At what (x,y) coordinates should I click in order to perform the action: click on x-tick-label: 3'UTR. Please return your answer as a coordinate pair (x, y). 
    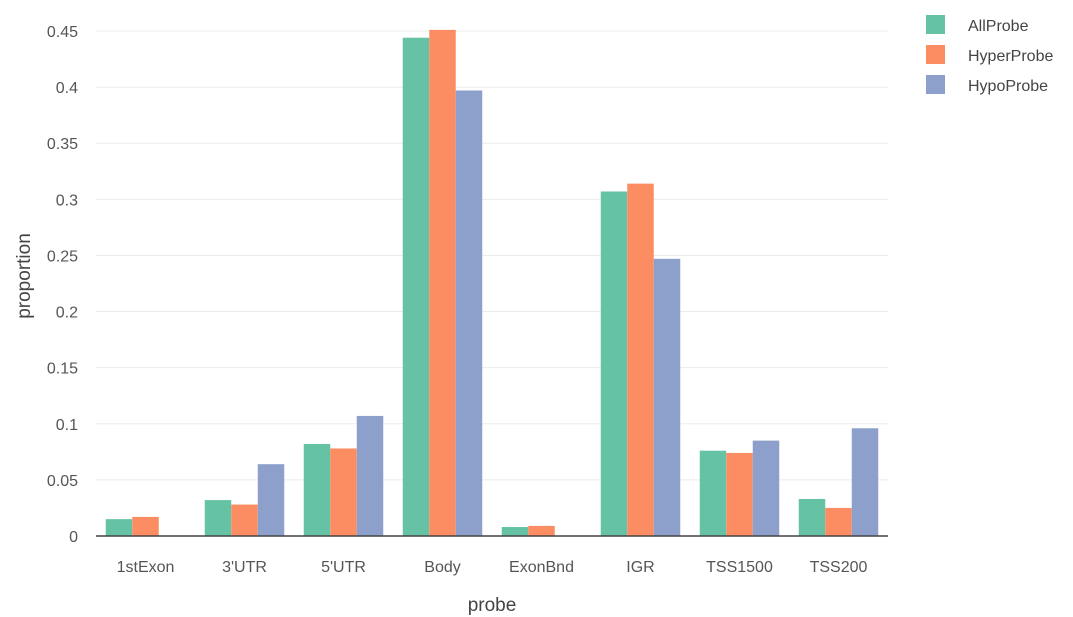
    Looking at the image, I should click on (244, 567).